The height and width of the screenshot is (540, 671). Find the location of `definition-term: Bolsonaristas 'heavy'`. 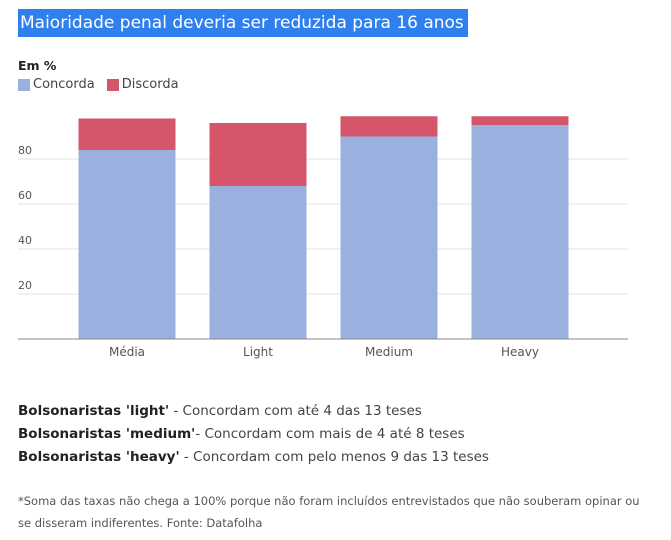

definition-term: Bolsonaristas 'heavy' is located at coordinates (99, 457).